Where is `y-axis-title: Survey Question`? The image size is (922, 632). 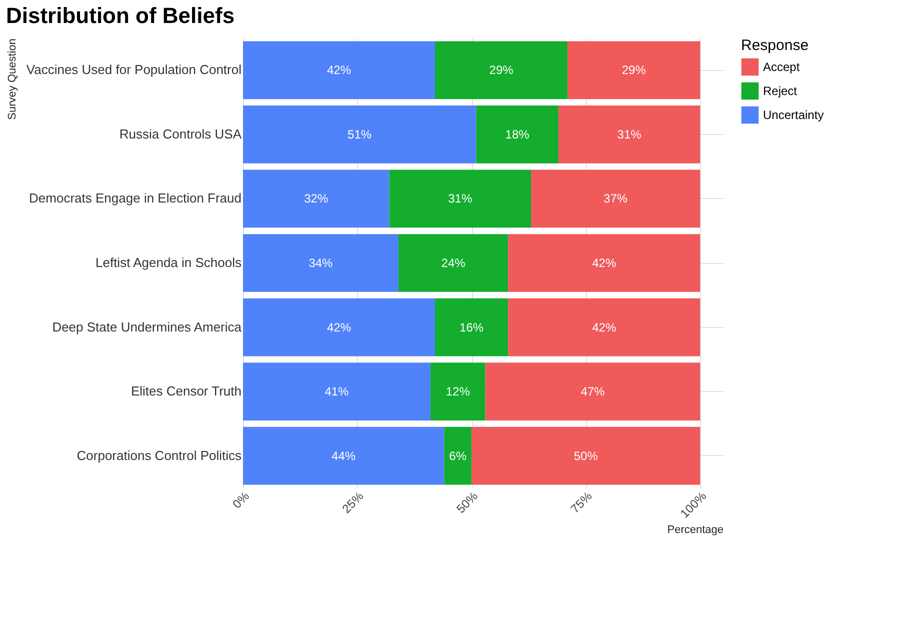 y-axis-title: Survey Question is located at coordinates (12, 79).